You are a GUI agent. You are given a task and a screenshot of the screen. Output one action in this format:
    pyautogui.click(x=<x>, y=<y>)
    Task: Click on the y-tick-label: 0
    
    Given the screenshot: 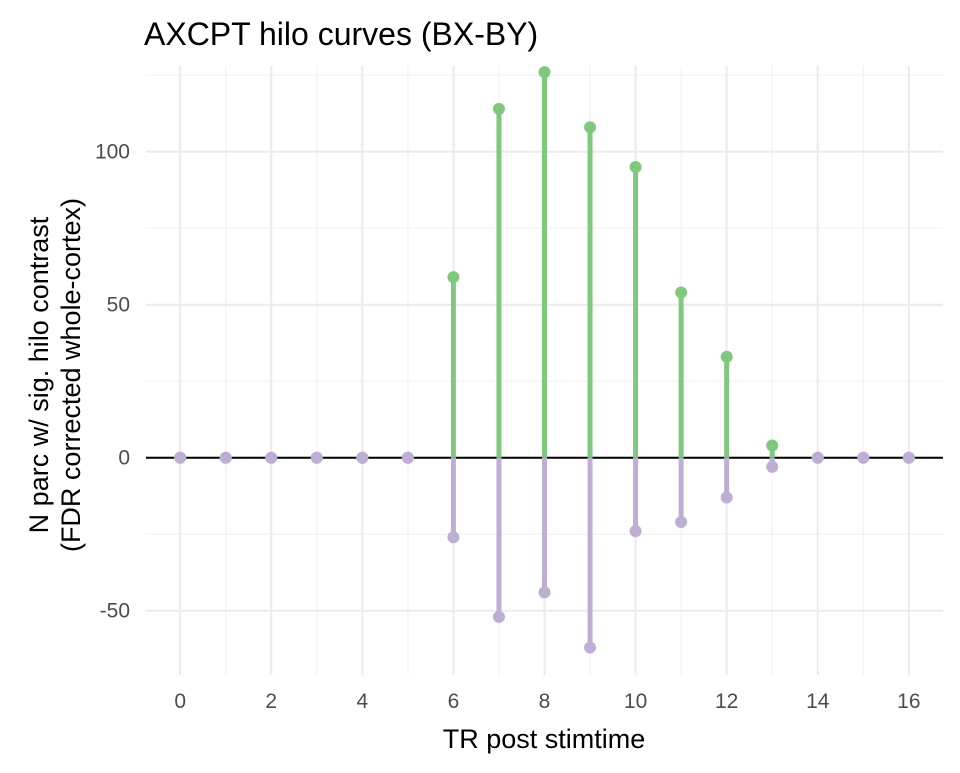 What is the action you would take?
    pyautogui.click(x=124, y=458)
    